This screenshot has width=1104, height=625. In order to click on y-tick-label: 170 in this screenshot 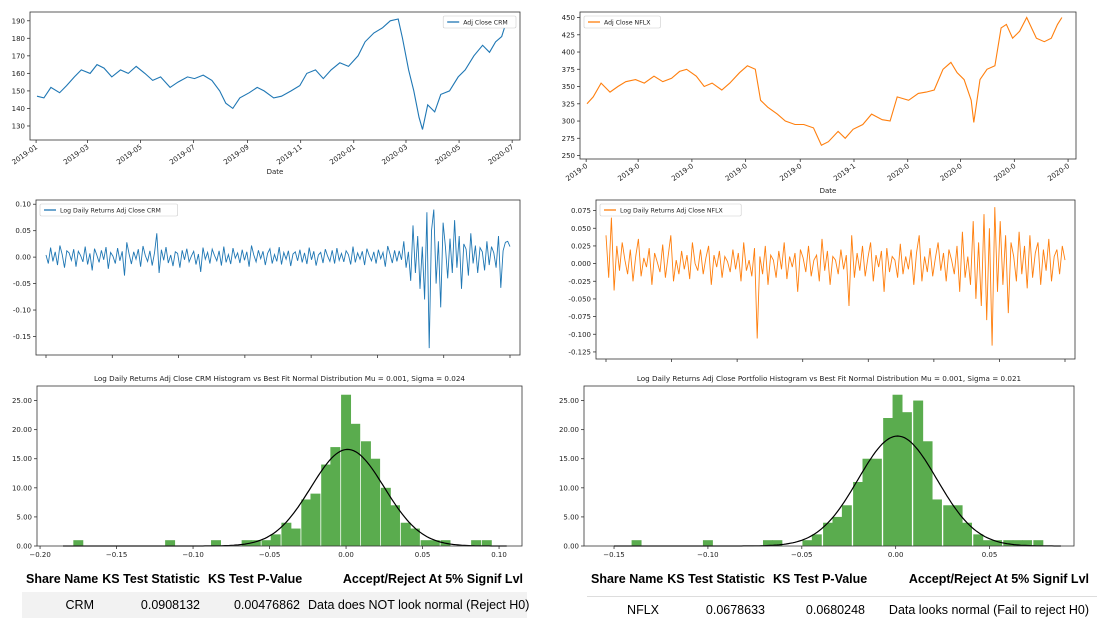, I will do `click(18, 56)`.